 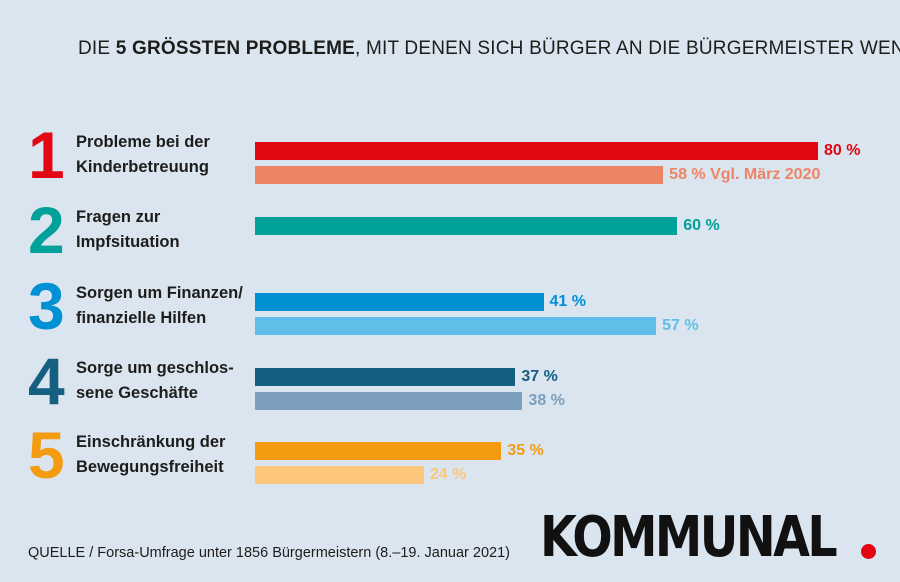 What do you see at coordinates (378, 451) in the screenshot?
I see `bar-5-current` at bounding box center [378, 451].